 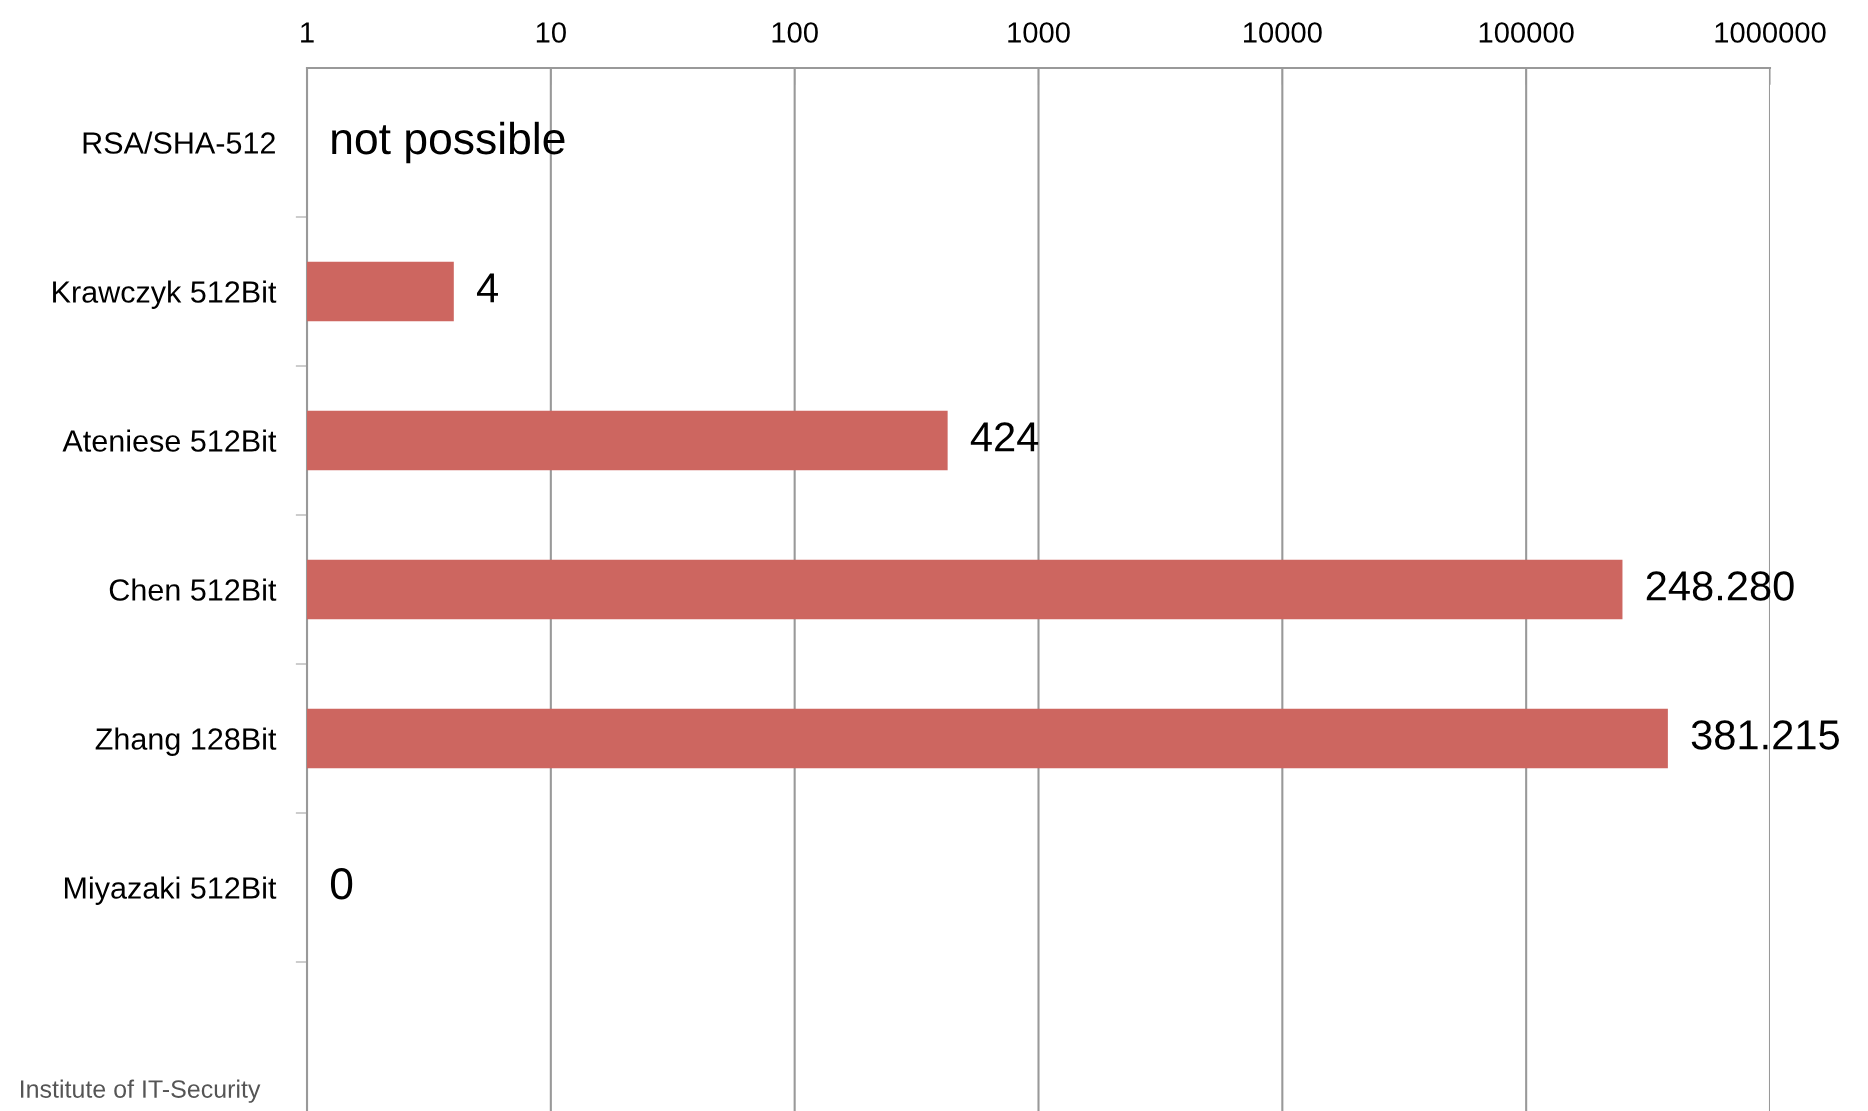 I want to click on y-tick-label: Miyazaki 512Bit, so click(x=170, y=890).